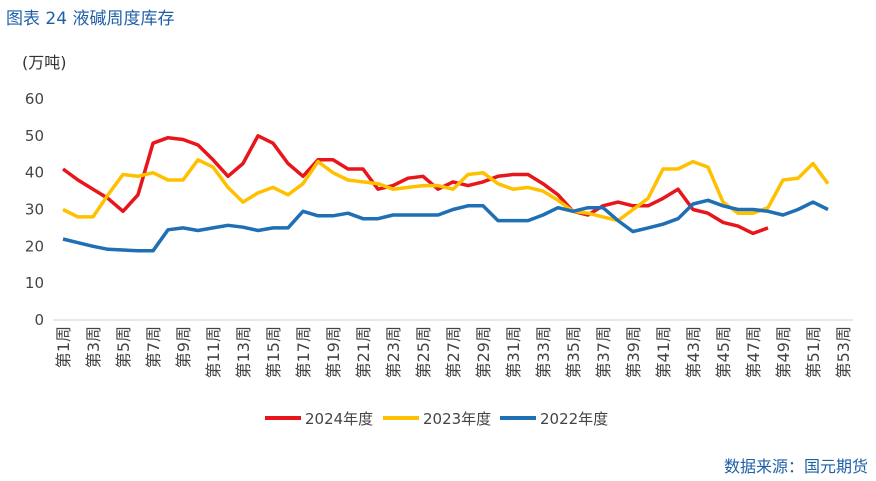 The height and width of the screenshot is (481, 876). Describe the element at coordinates (303, 352) in the screenshot. I see `x-tick-label: 第17周` at that location.